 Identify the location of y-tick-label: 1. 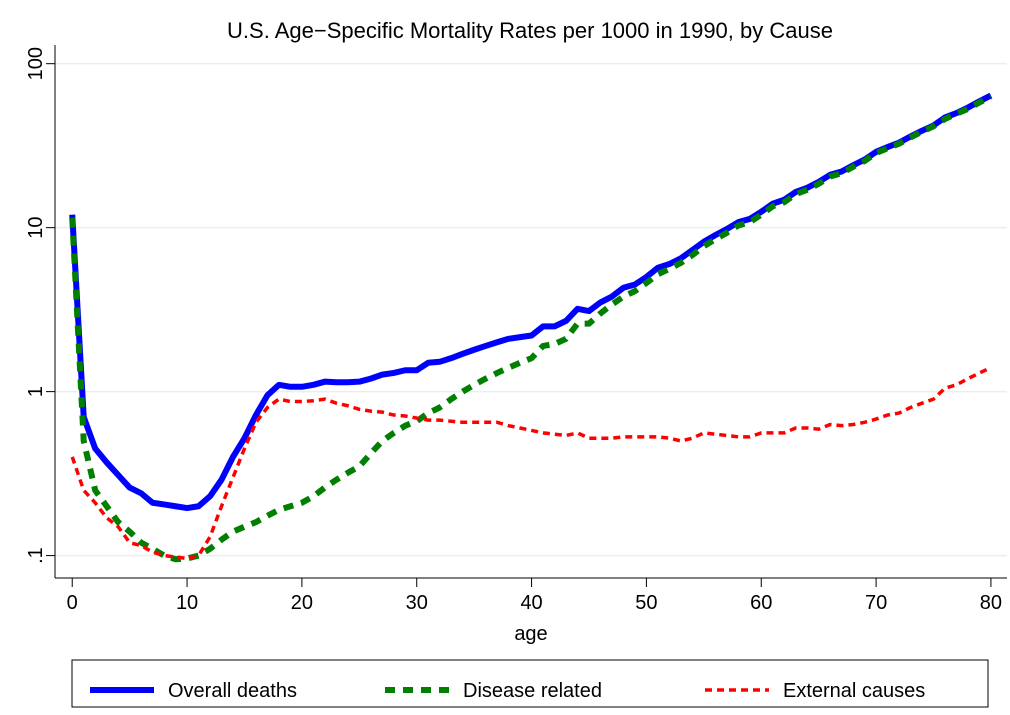
(36, 391).